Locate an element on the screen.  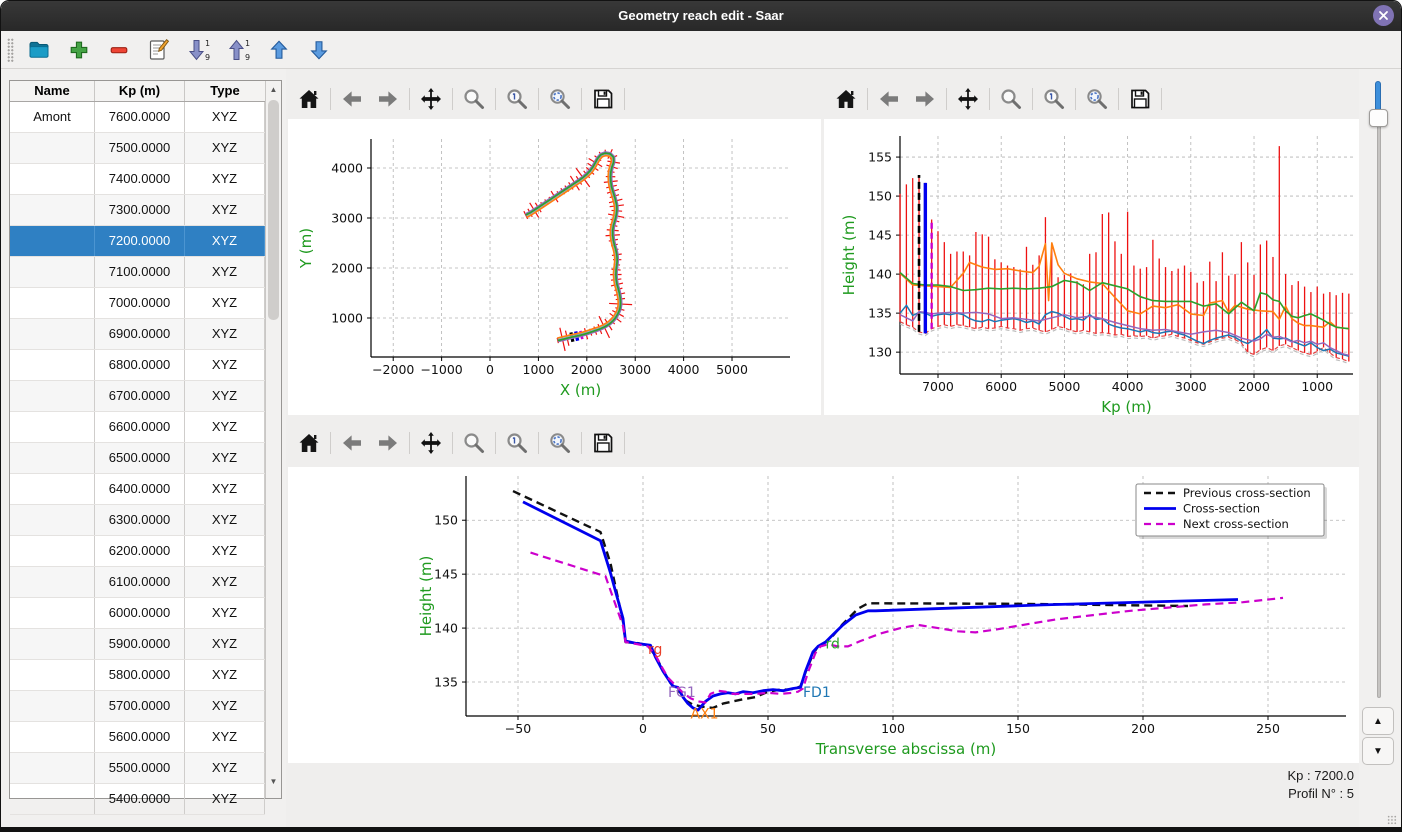
edit-icon is located at coordinates (159, 50).